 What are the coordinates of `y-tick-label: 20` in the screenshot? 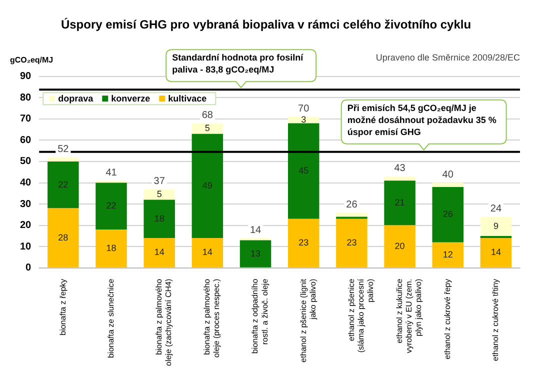 It's located at (26, 226).